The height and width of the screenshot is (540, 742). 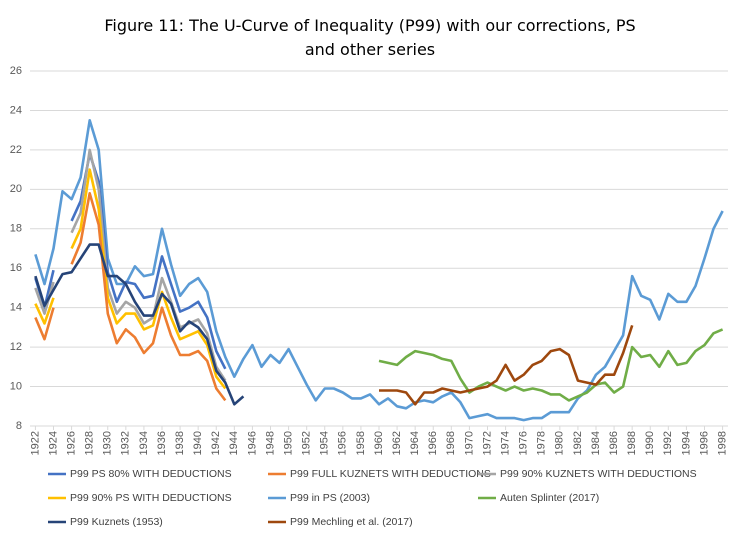 I want to click on y-tick-label: 22, so click(x=16, y=150).